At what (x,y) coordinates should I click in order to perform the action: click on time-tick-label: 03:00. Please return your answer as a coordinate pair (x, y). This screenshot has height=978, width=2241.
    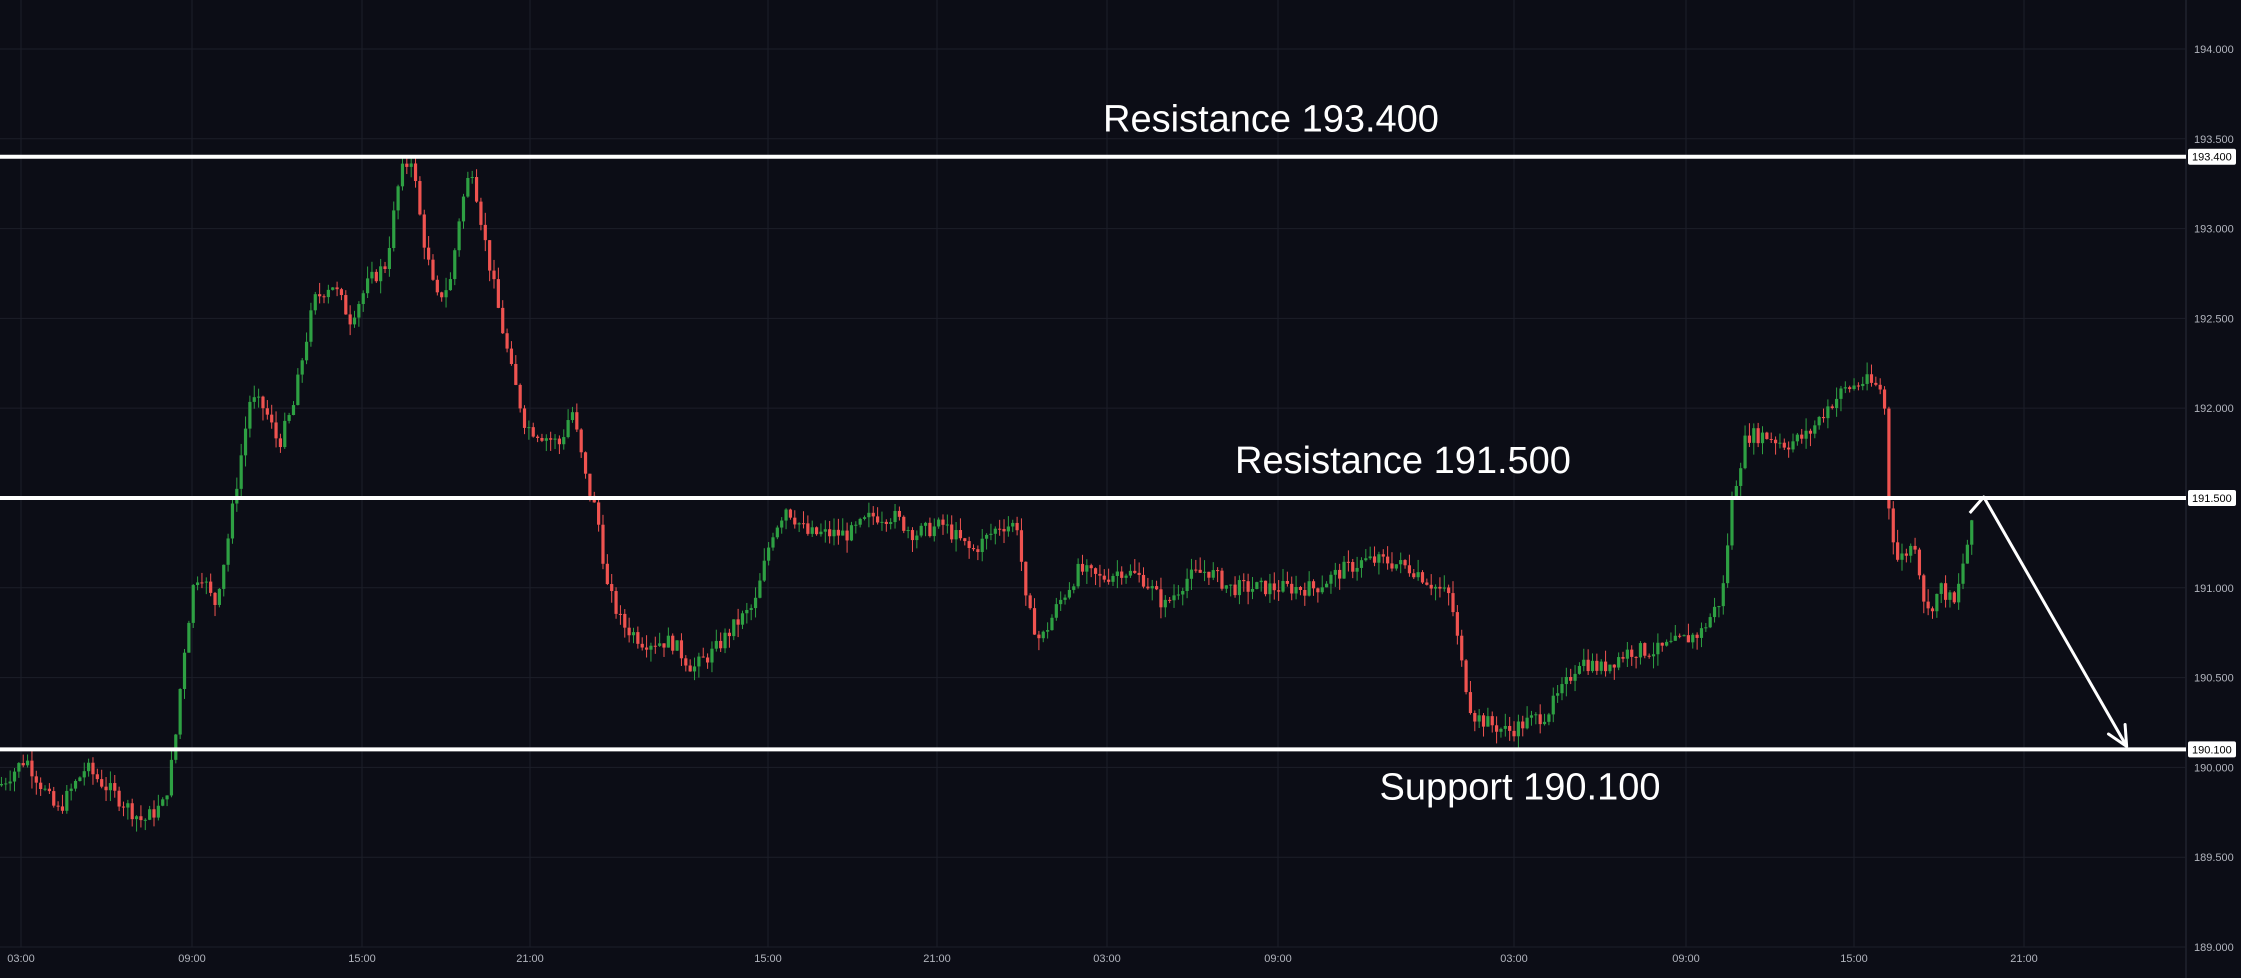
    Looking at the image, I should click on (1107, 959).